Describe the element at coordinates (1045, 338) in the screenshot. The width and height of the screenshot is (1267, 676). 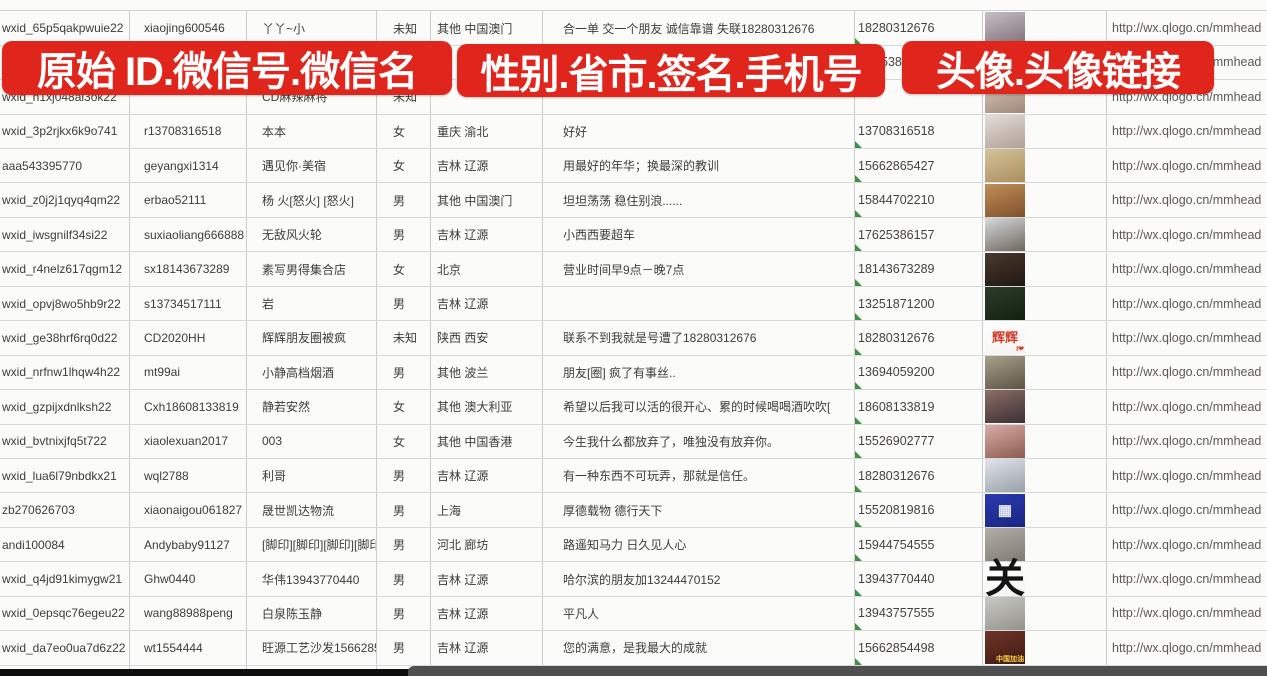
I see `cell-avatar: 辉辉 I❤` at that location.